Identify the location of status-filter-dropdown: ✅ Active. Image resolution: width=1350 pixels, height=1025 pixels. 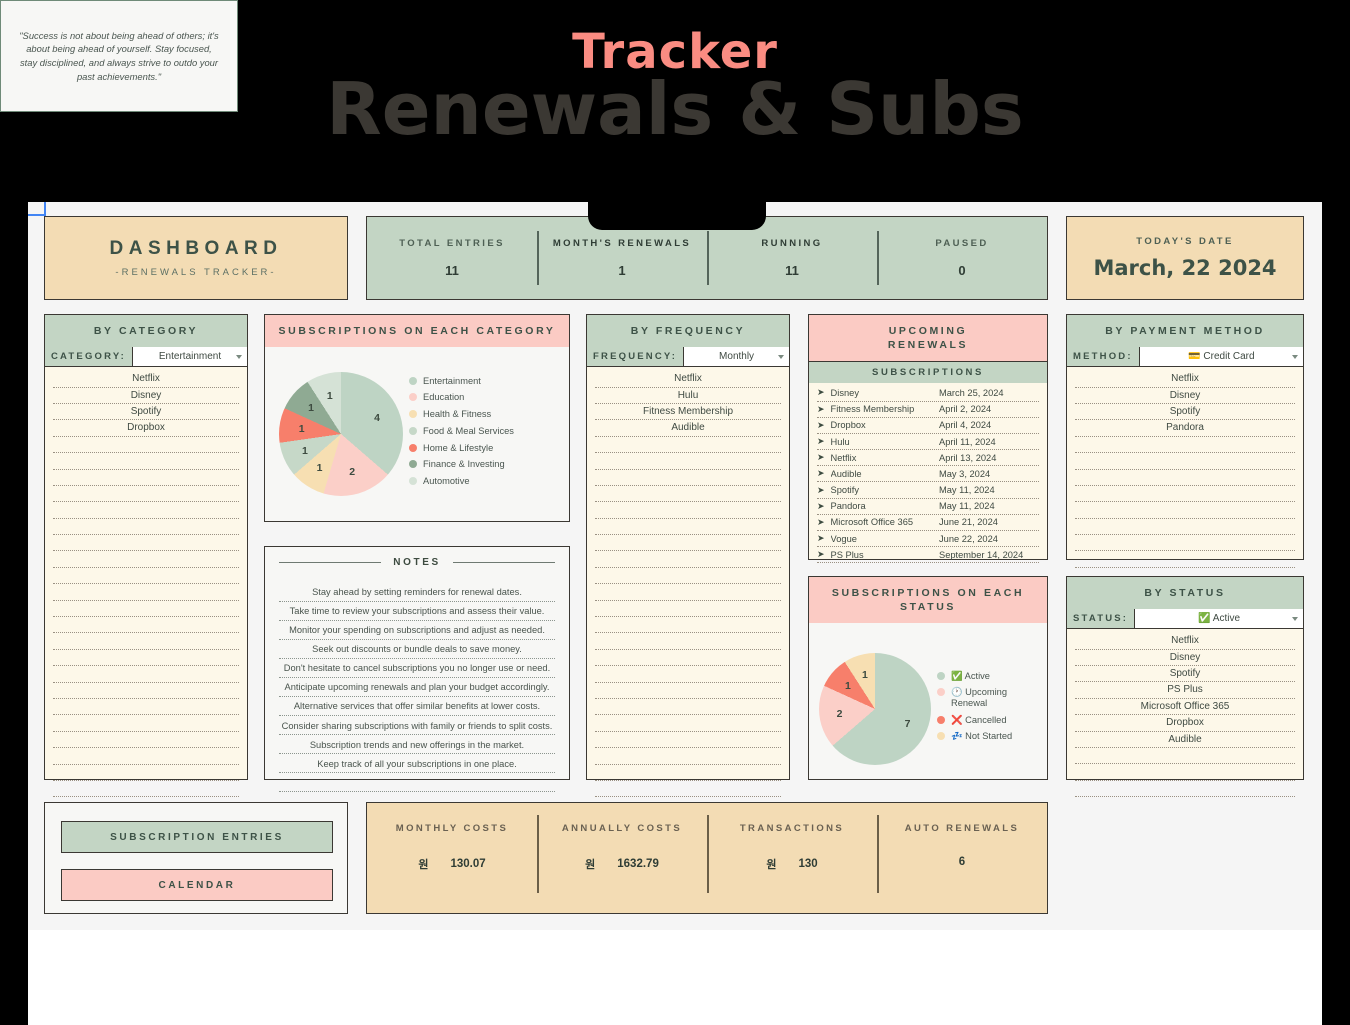
(1219, 619).